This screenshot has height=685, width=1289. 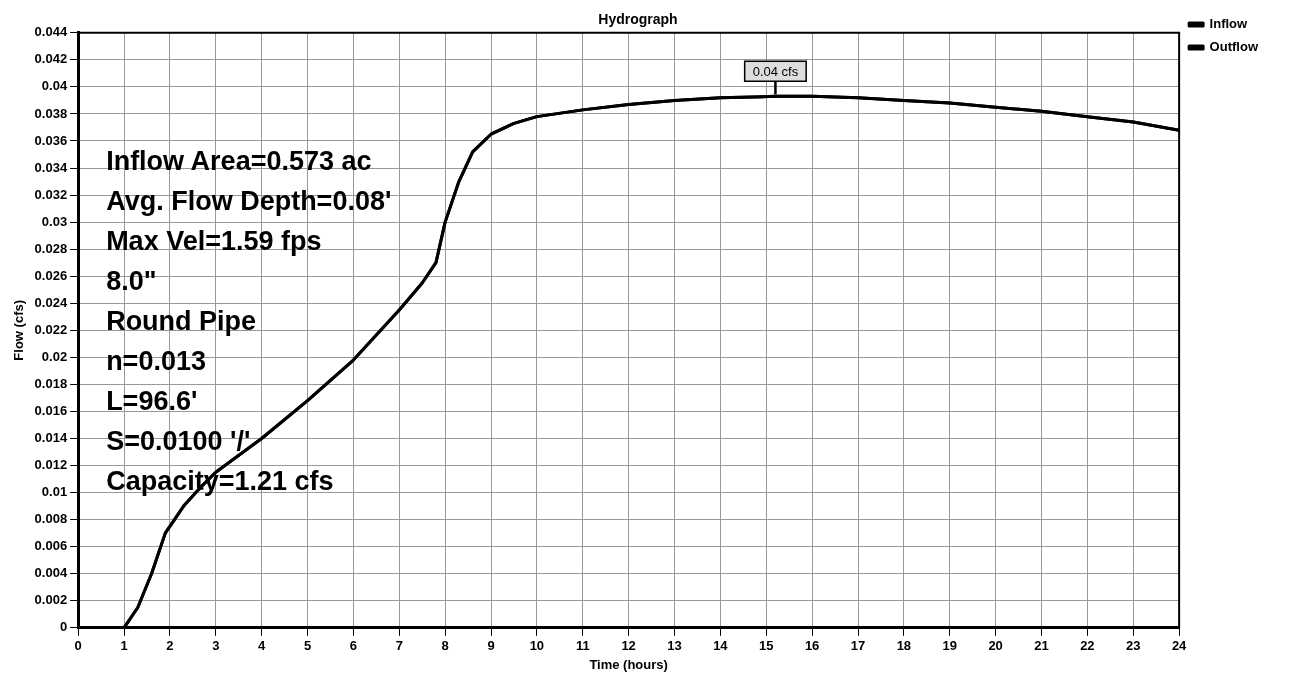 What do you see at coordinates (178, 441) in the screenshot?
I see `annotation: S=0.0100 '/'` at bounding box center [178, 441].